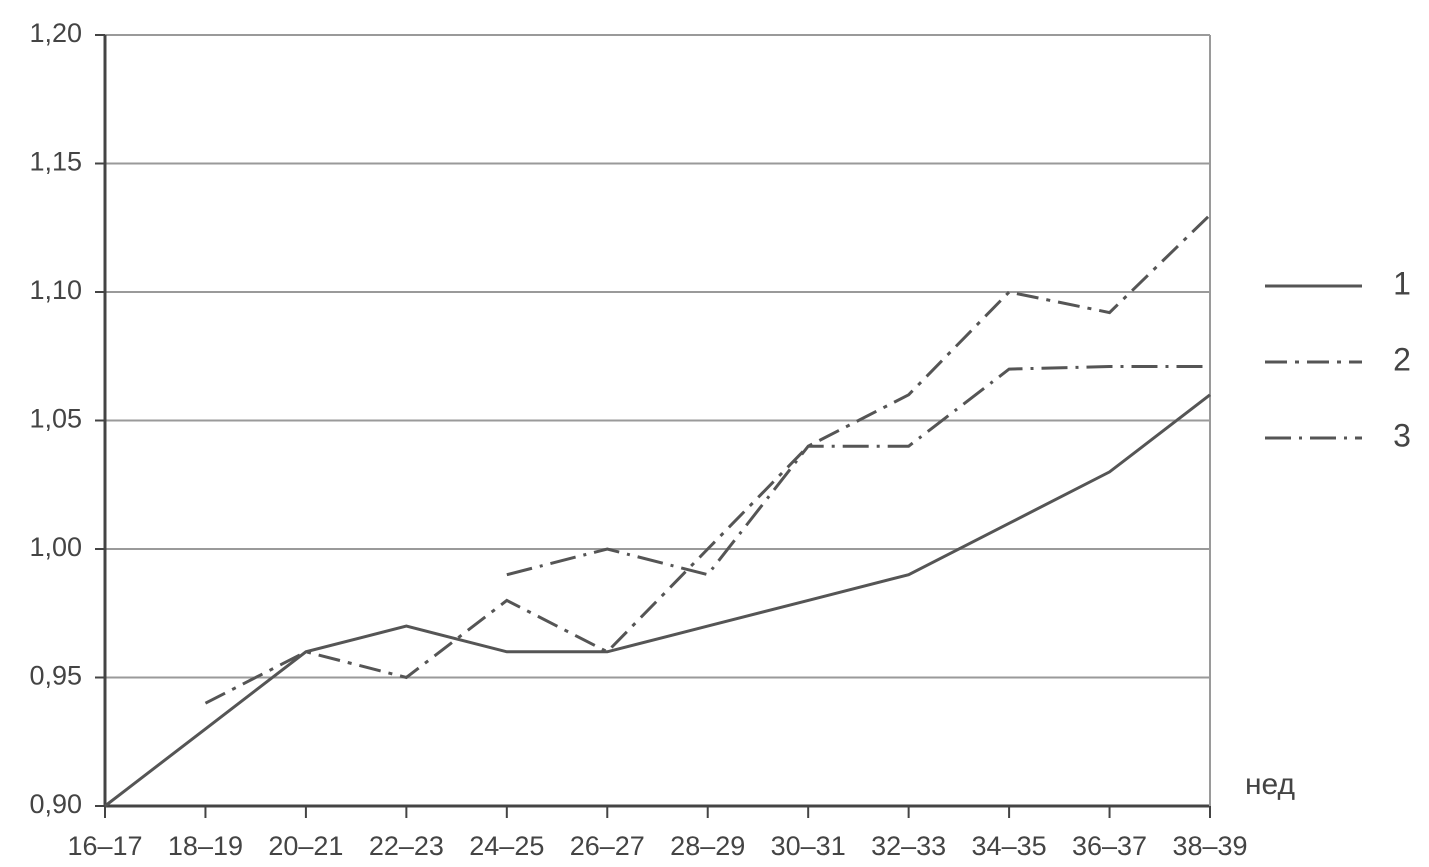 The height and width of the screenshot is (867, 1429). Describe the element at coordinates (1209, 846) in the screenshot. I see `x-tick-label: 38–39` at that location.